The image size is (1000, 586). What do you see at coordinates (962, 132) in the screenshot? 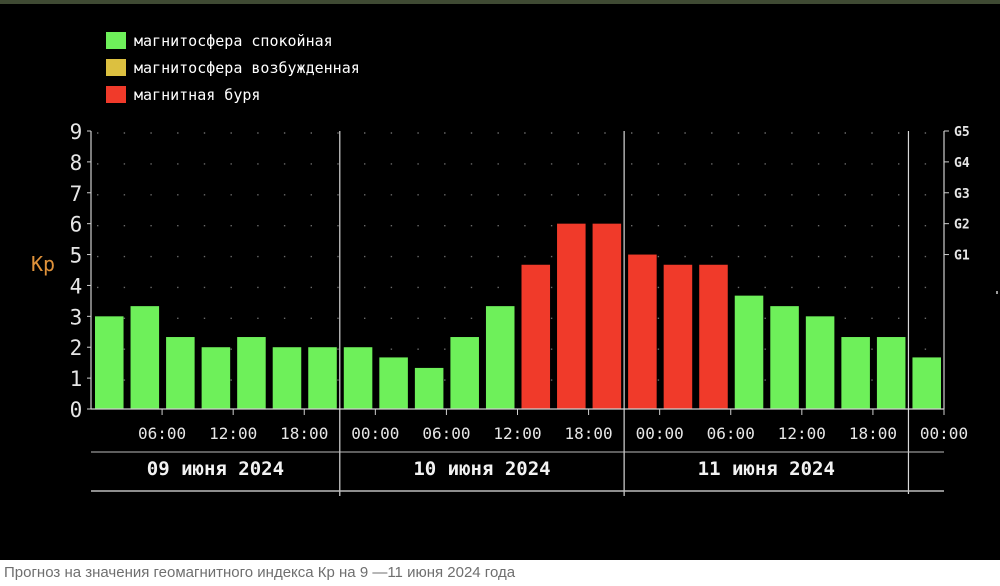
I see `g-scale-label: G5` at bounding box center [962, 132].